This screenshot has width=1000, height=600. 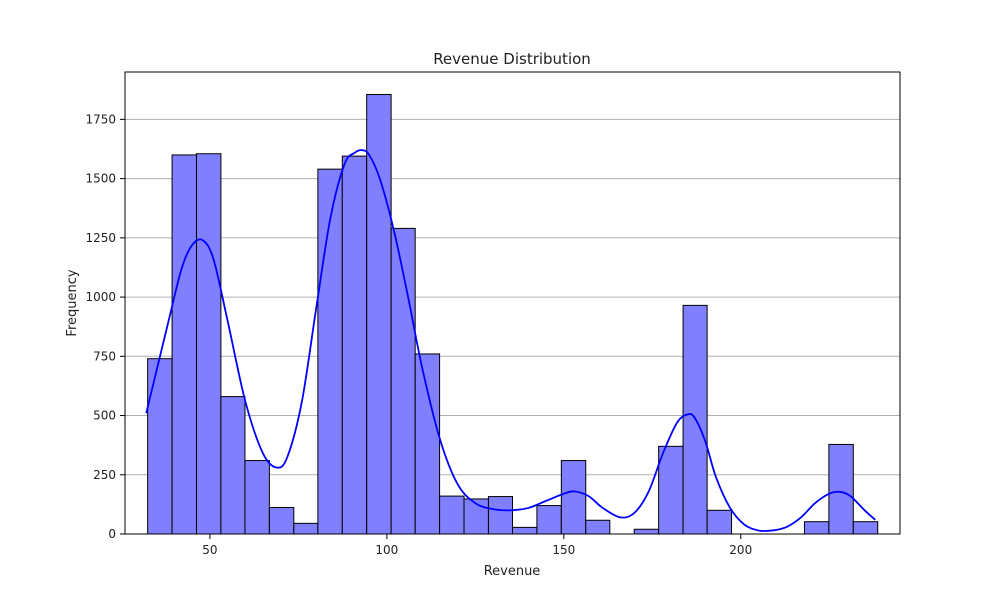 I want to click on x-tick-label: 200, so click(x=740, y=550).